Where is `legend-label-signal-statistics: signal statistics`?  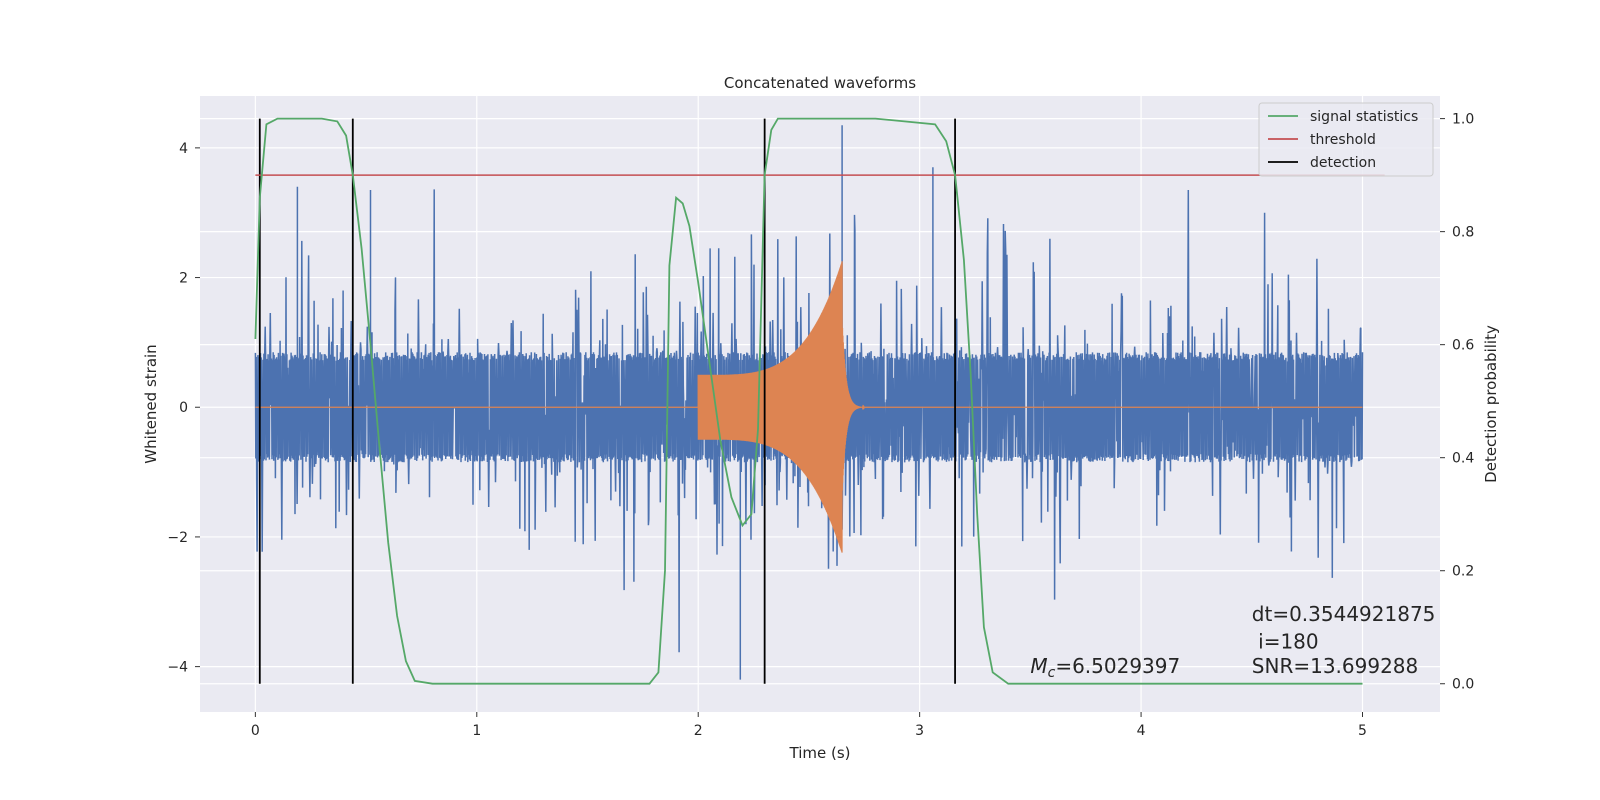 legend-label-signal-statistics: signal statistics is located at coordinates (1364, 117).